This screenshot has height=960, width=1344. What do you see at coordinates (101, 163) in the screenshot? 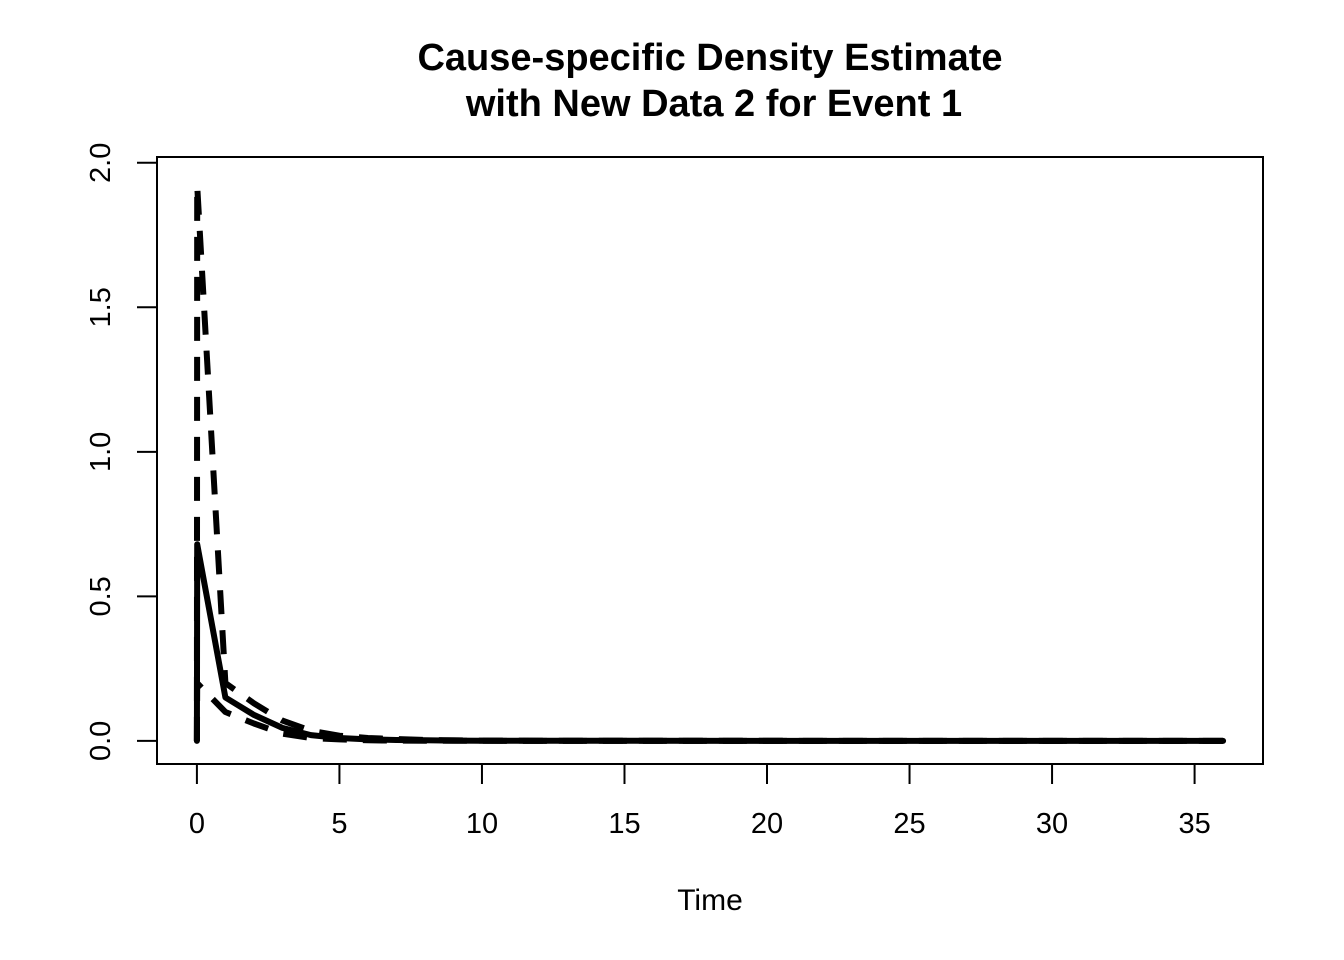
I see `y-tick-label: 2.0` at bounding box center [101, 163].